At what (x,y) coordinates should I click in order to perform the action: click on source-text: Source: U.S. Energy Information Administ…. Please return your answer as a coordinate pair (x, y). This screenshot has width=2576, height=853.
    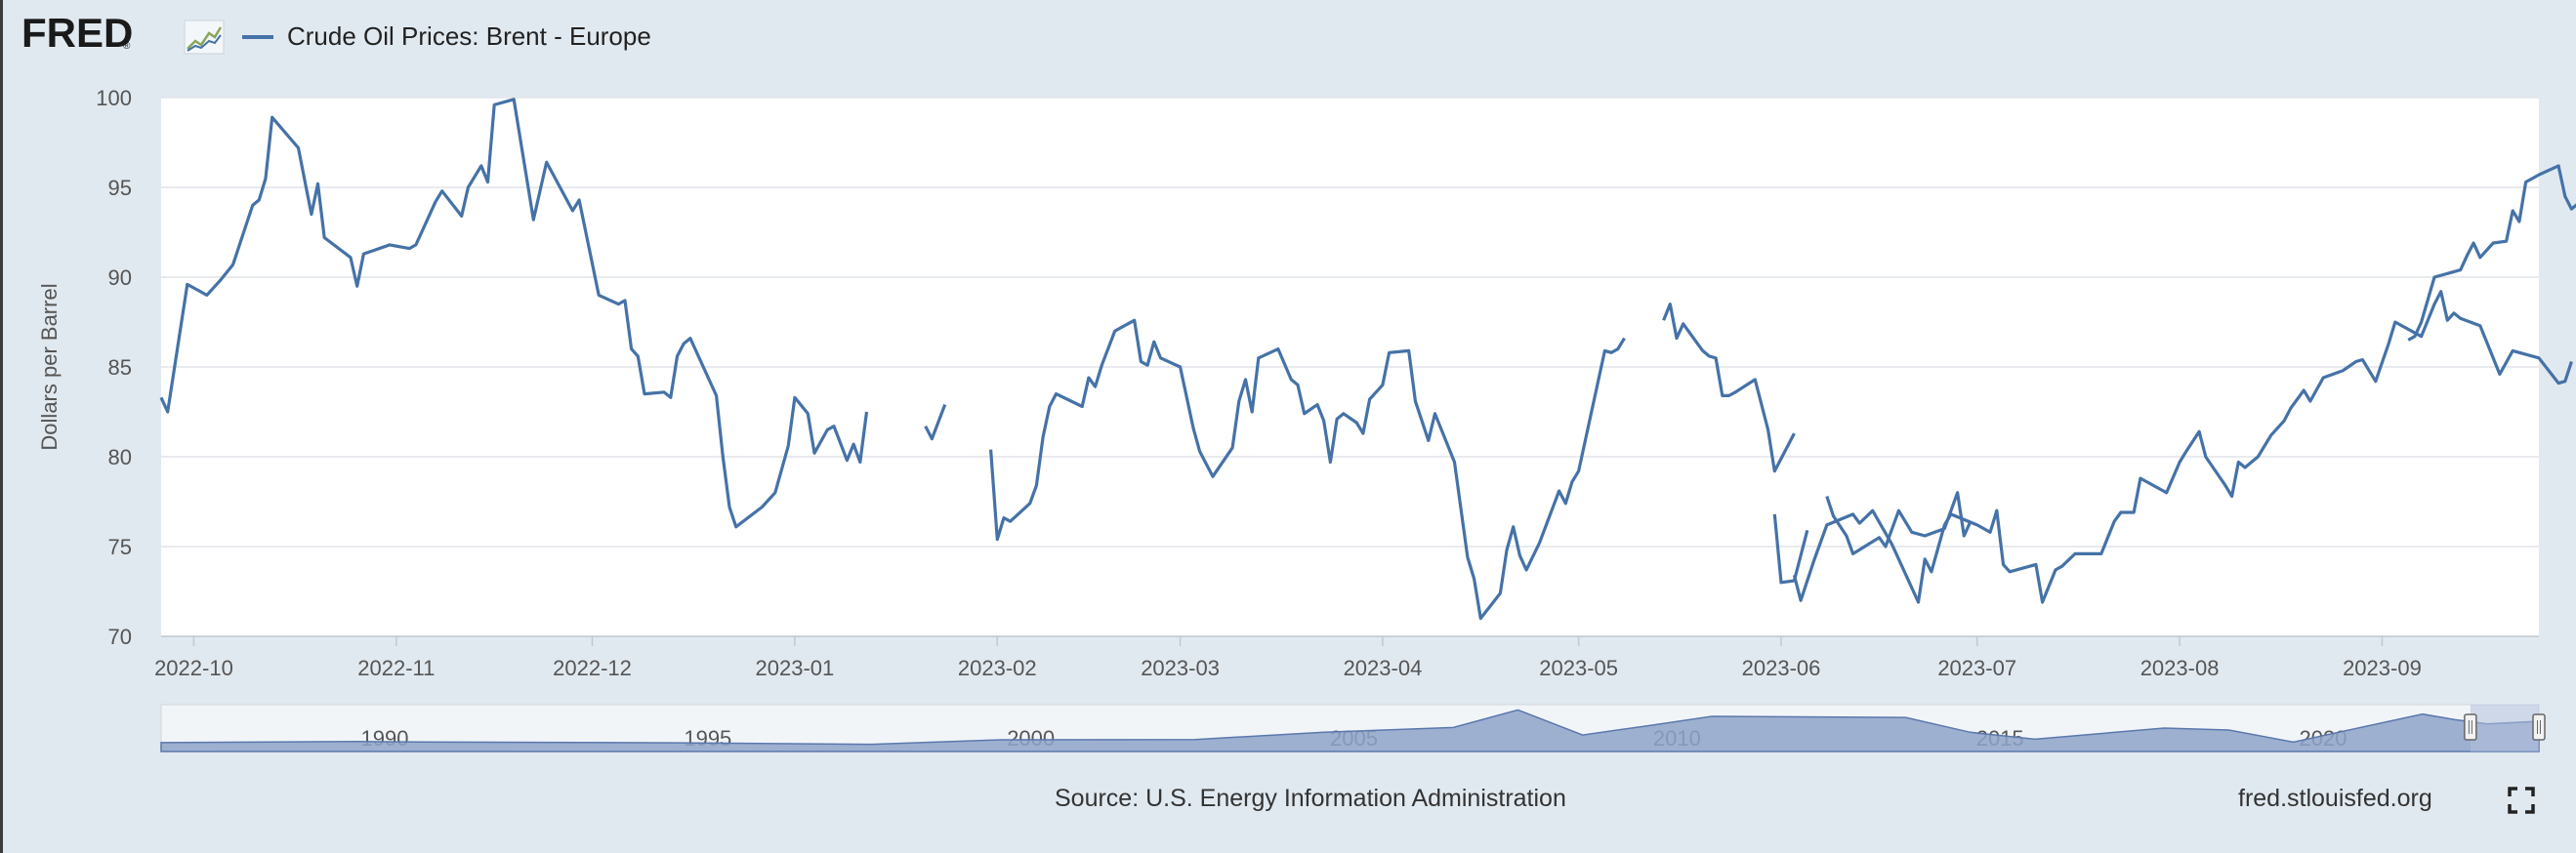
    Looking at the image, I should click on (1311, 798).